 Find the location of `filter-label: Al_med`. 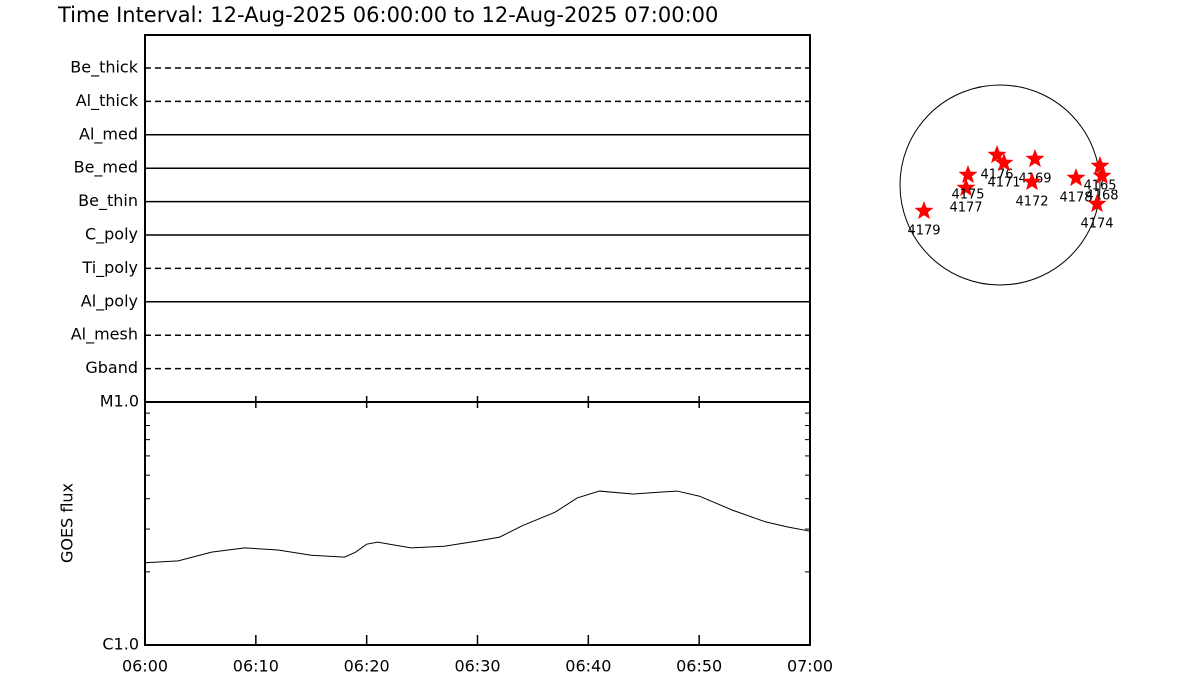

filter-label: Al_med is located at coordinates (108, 134).